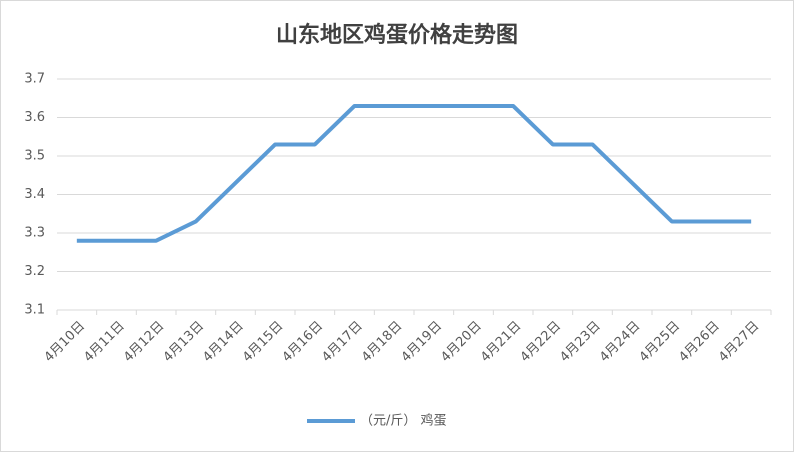 This screenshot has height=456, width=794. What do you see at coordinates (34, 79) in the screenshot?
I see `y-tick-label: 3.7` at bounding box center [34, 79].